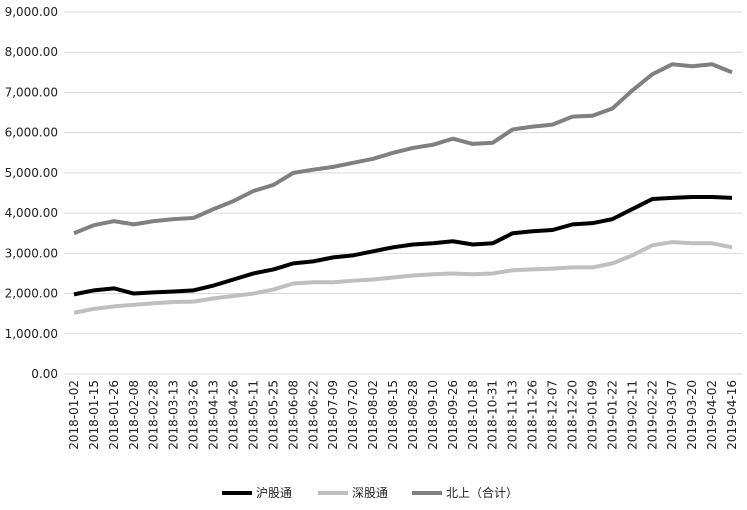  Describe the element at coordinates (313, 415) in the screenshot. I see `x-tick-label: 2018-06-22` at that location.